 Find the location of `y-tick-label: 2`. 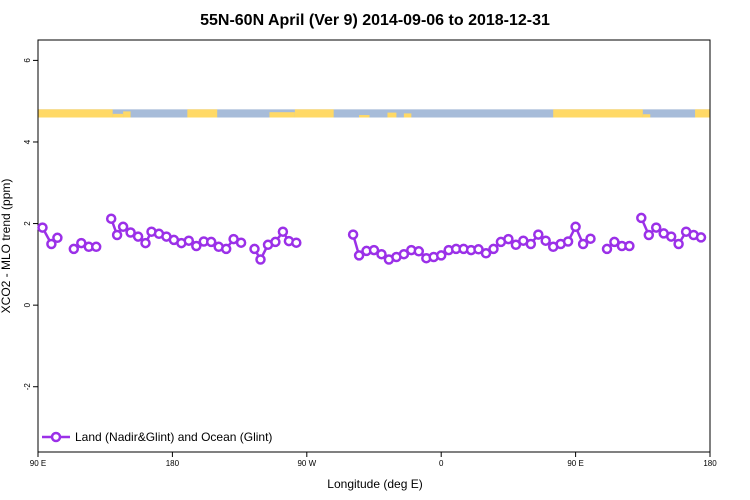

y-tick-label: 2 is located at coordinates (27, 223).